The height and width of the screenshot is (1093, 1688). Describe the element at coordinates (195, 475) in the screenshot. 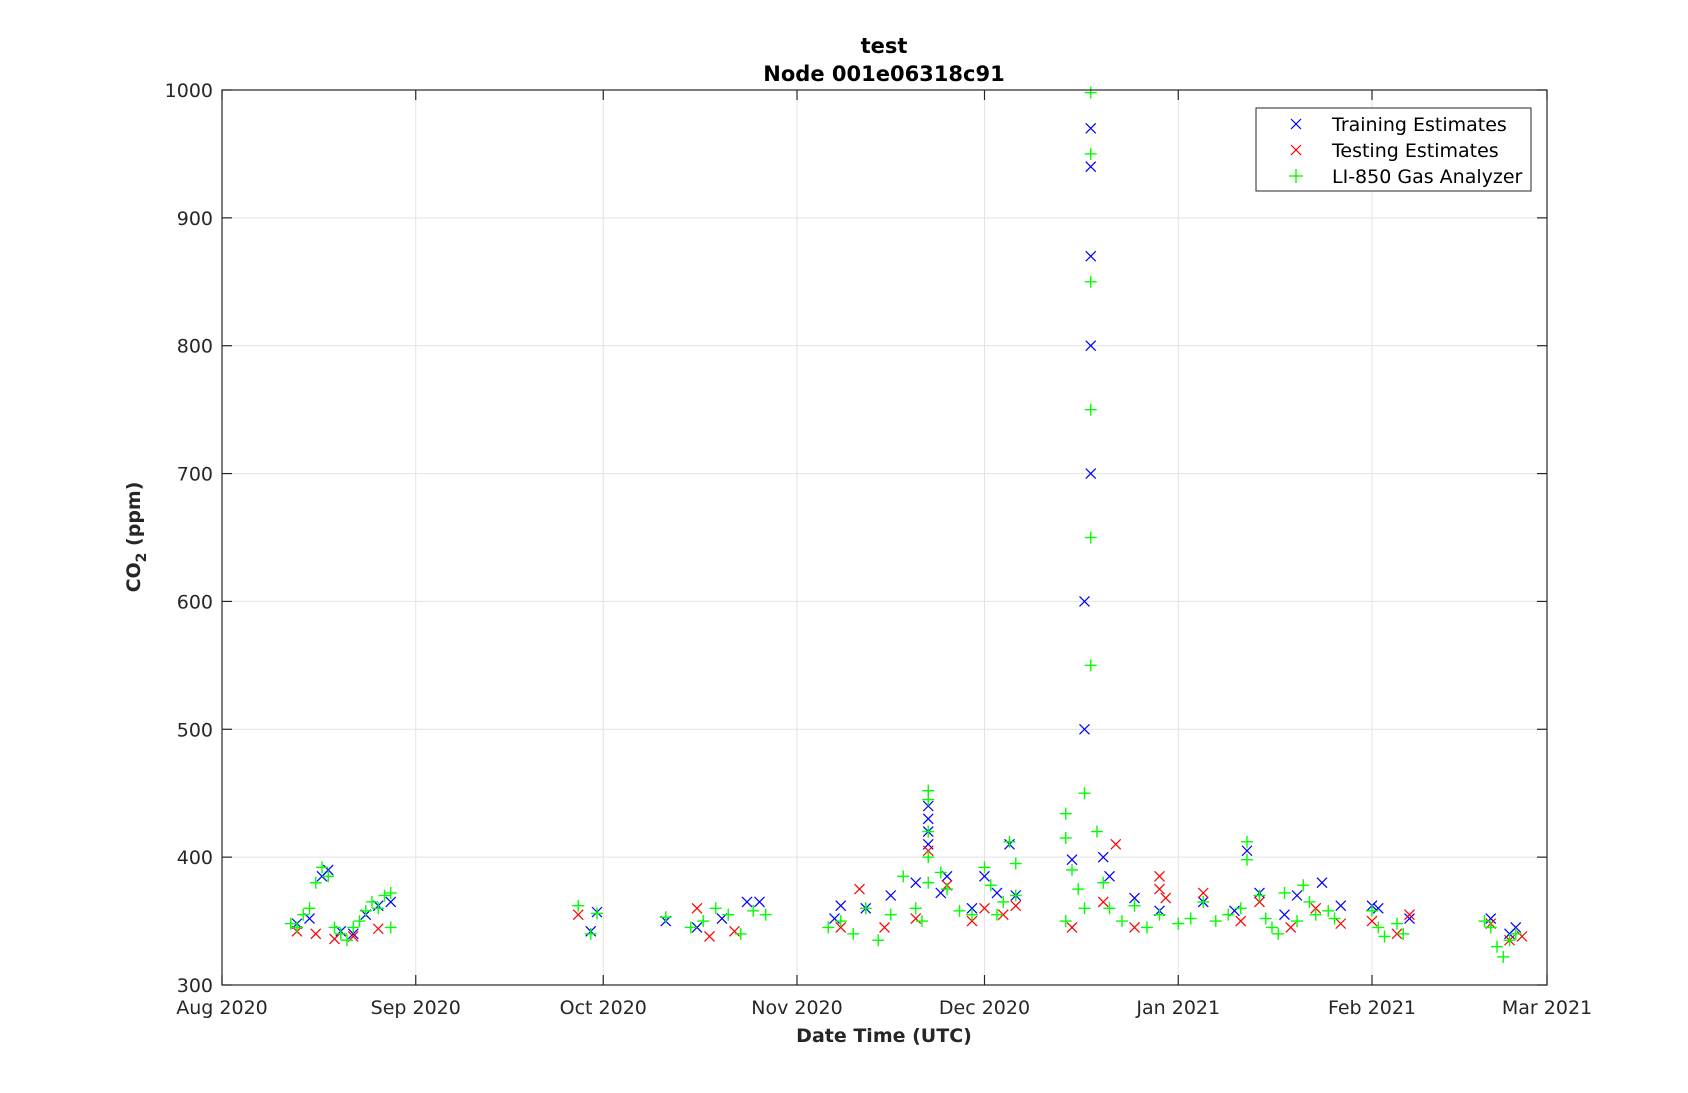

I see `y-tick-label: 700` at that location.